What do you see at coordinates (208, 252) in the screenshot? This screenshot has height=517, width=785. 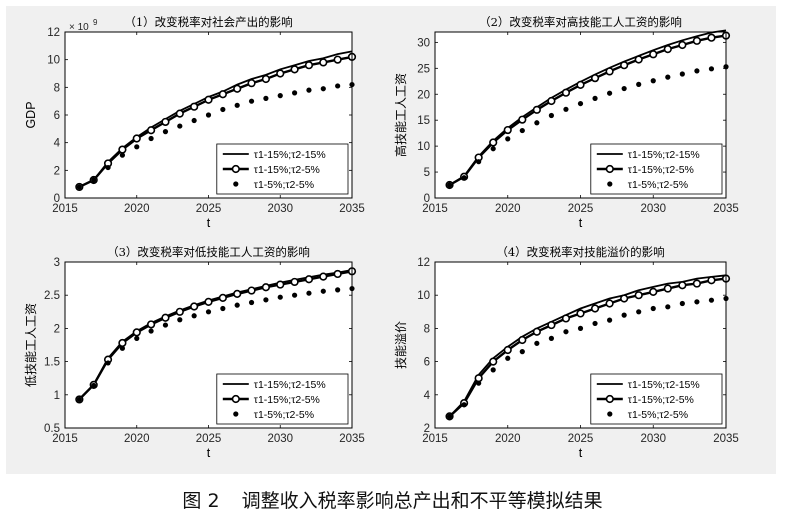 I see `chart-title: （3）改变税率对低技能工人工资的影响` at bounding box center [208, 252].